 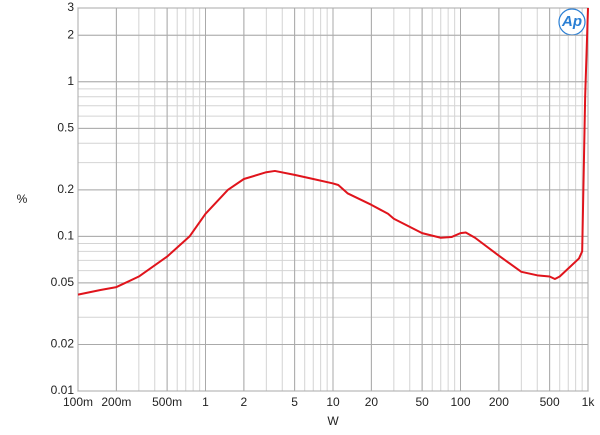 I want to click on y-tick-label: 1, so click(x=70, y=81).